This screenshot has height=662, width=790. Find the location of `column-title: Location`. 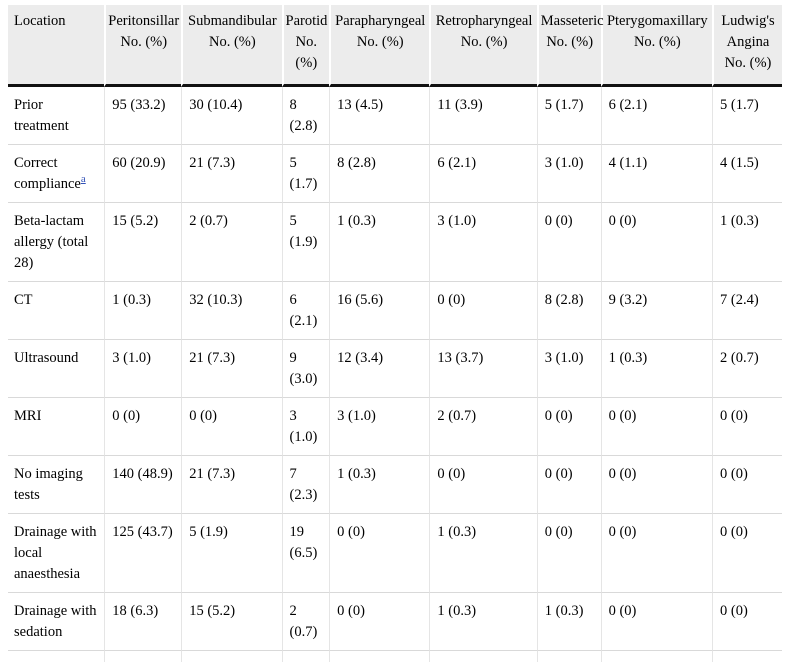

column-title: Location is located at coordinates (40, 21).